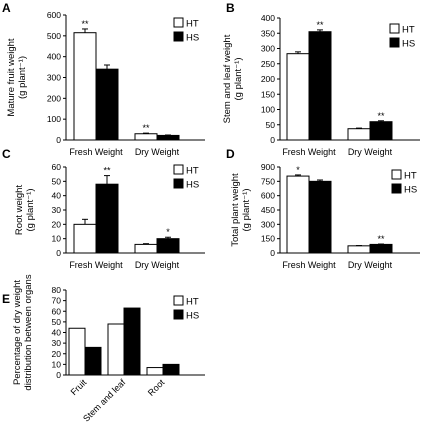 The width and height of the screenshot is (433, 440). I want to click on x-category-label: Root, so click(156, 387).